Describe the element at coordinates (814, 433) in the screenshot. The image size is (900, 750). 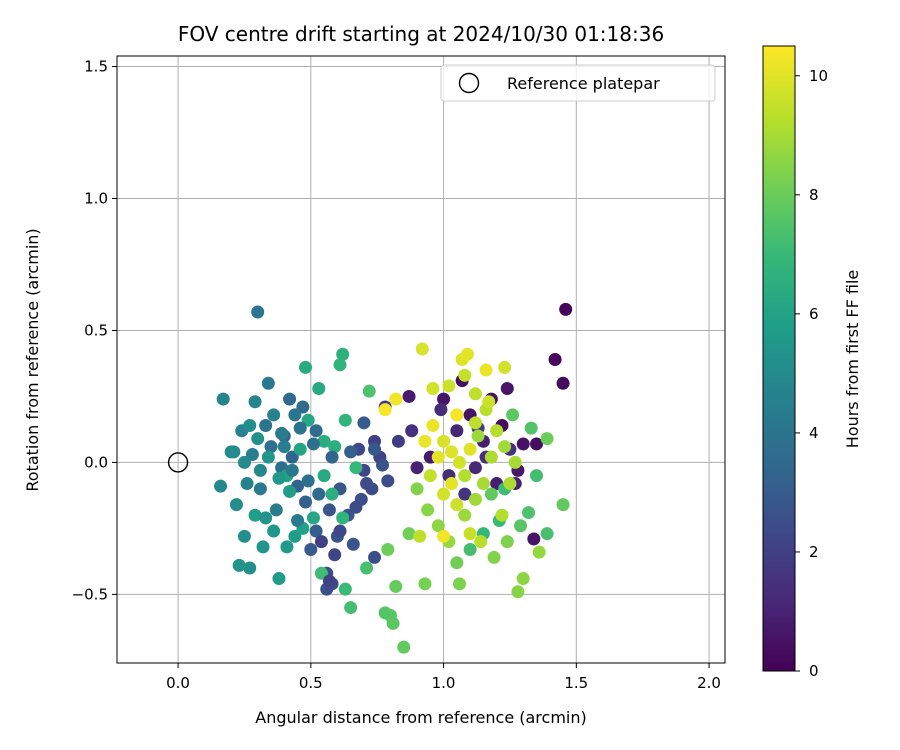
I see `colorbar-tick-label: 4` at that location.